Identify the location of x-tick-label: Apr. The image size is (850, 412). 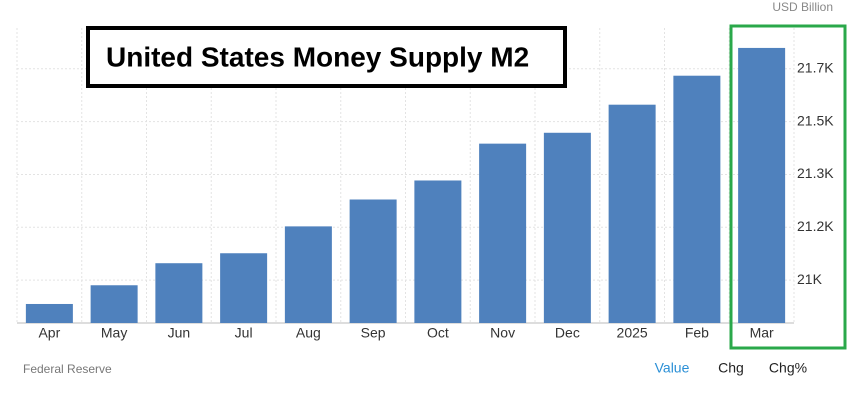
(49, 333).